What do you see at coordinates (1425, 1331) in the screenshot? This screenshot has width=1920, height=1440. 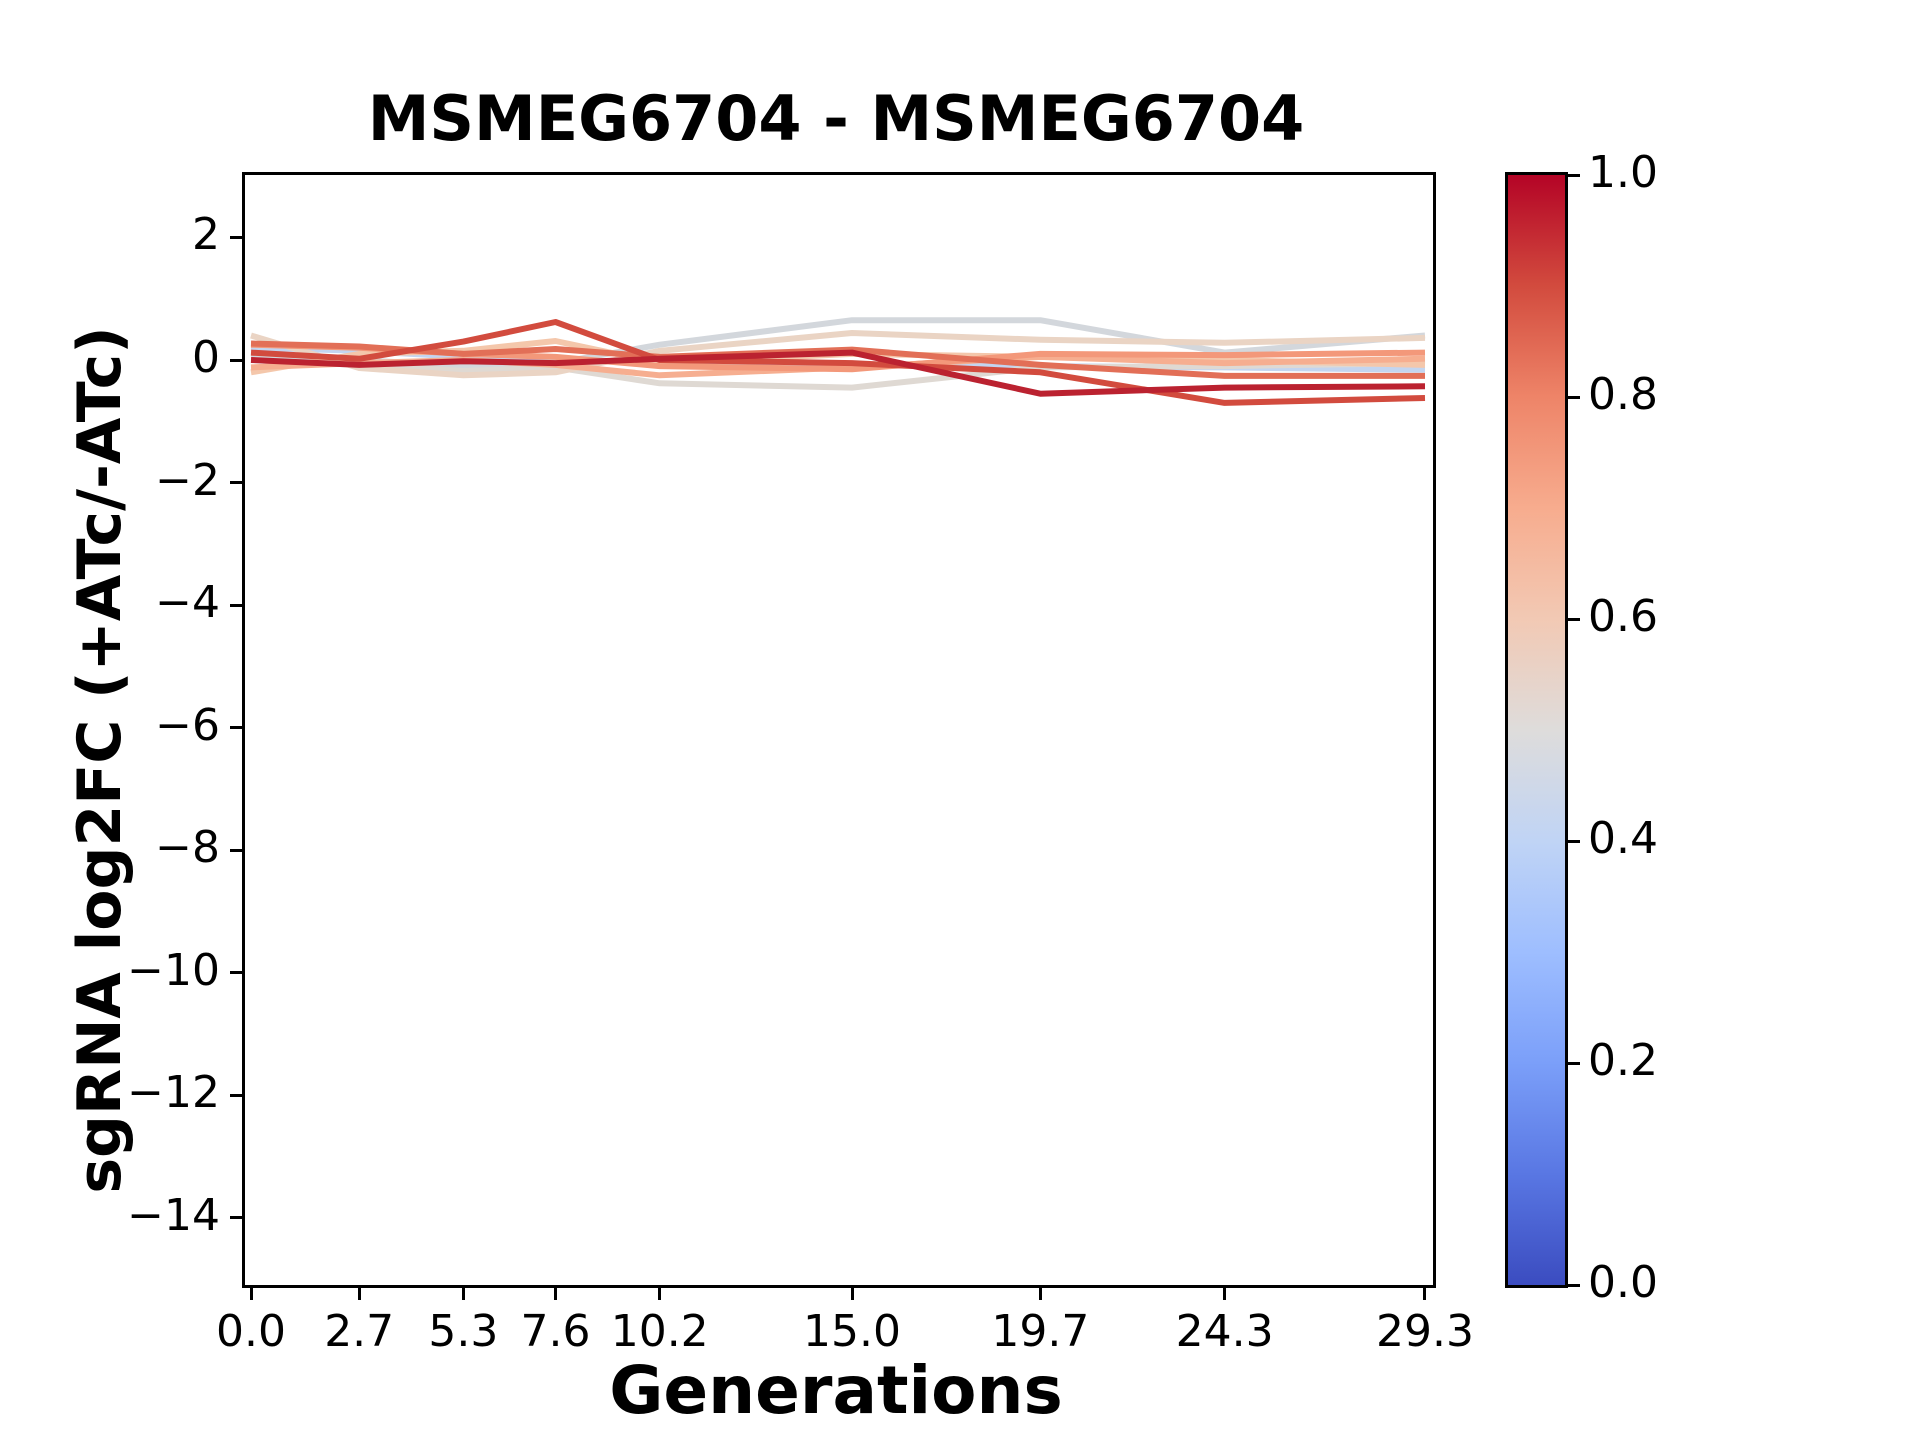 I see `x-tick-label: 29.3` at bounding box center [1425, 1331].